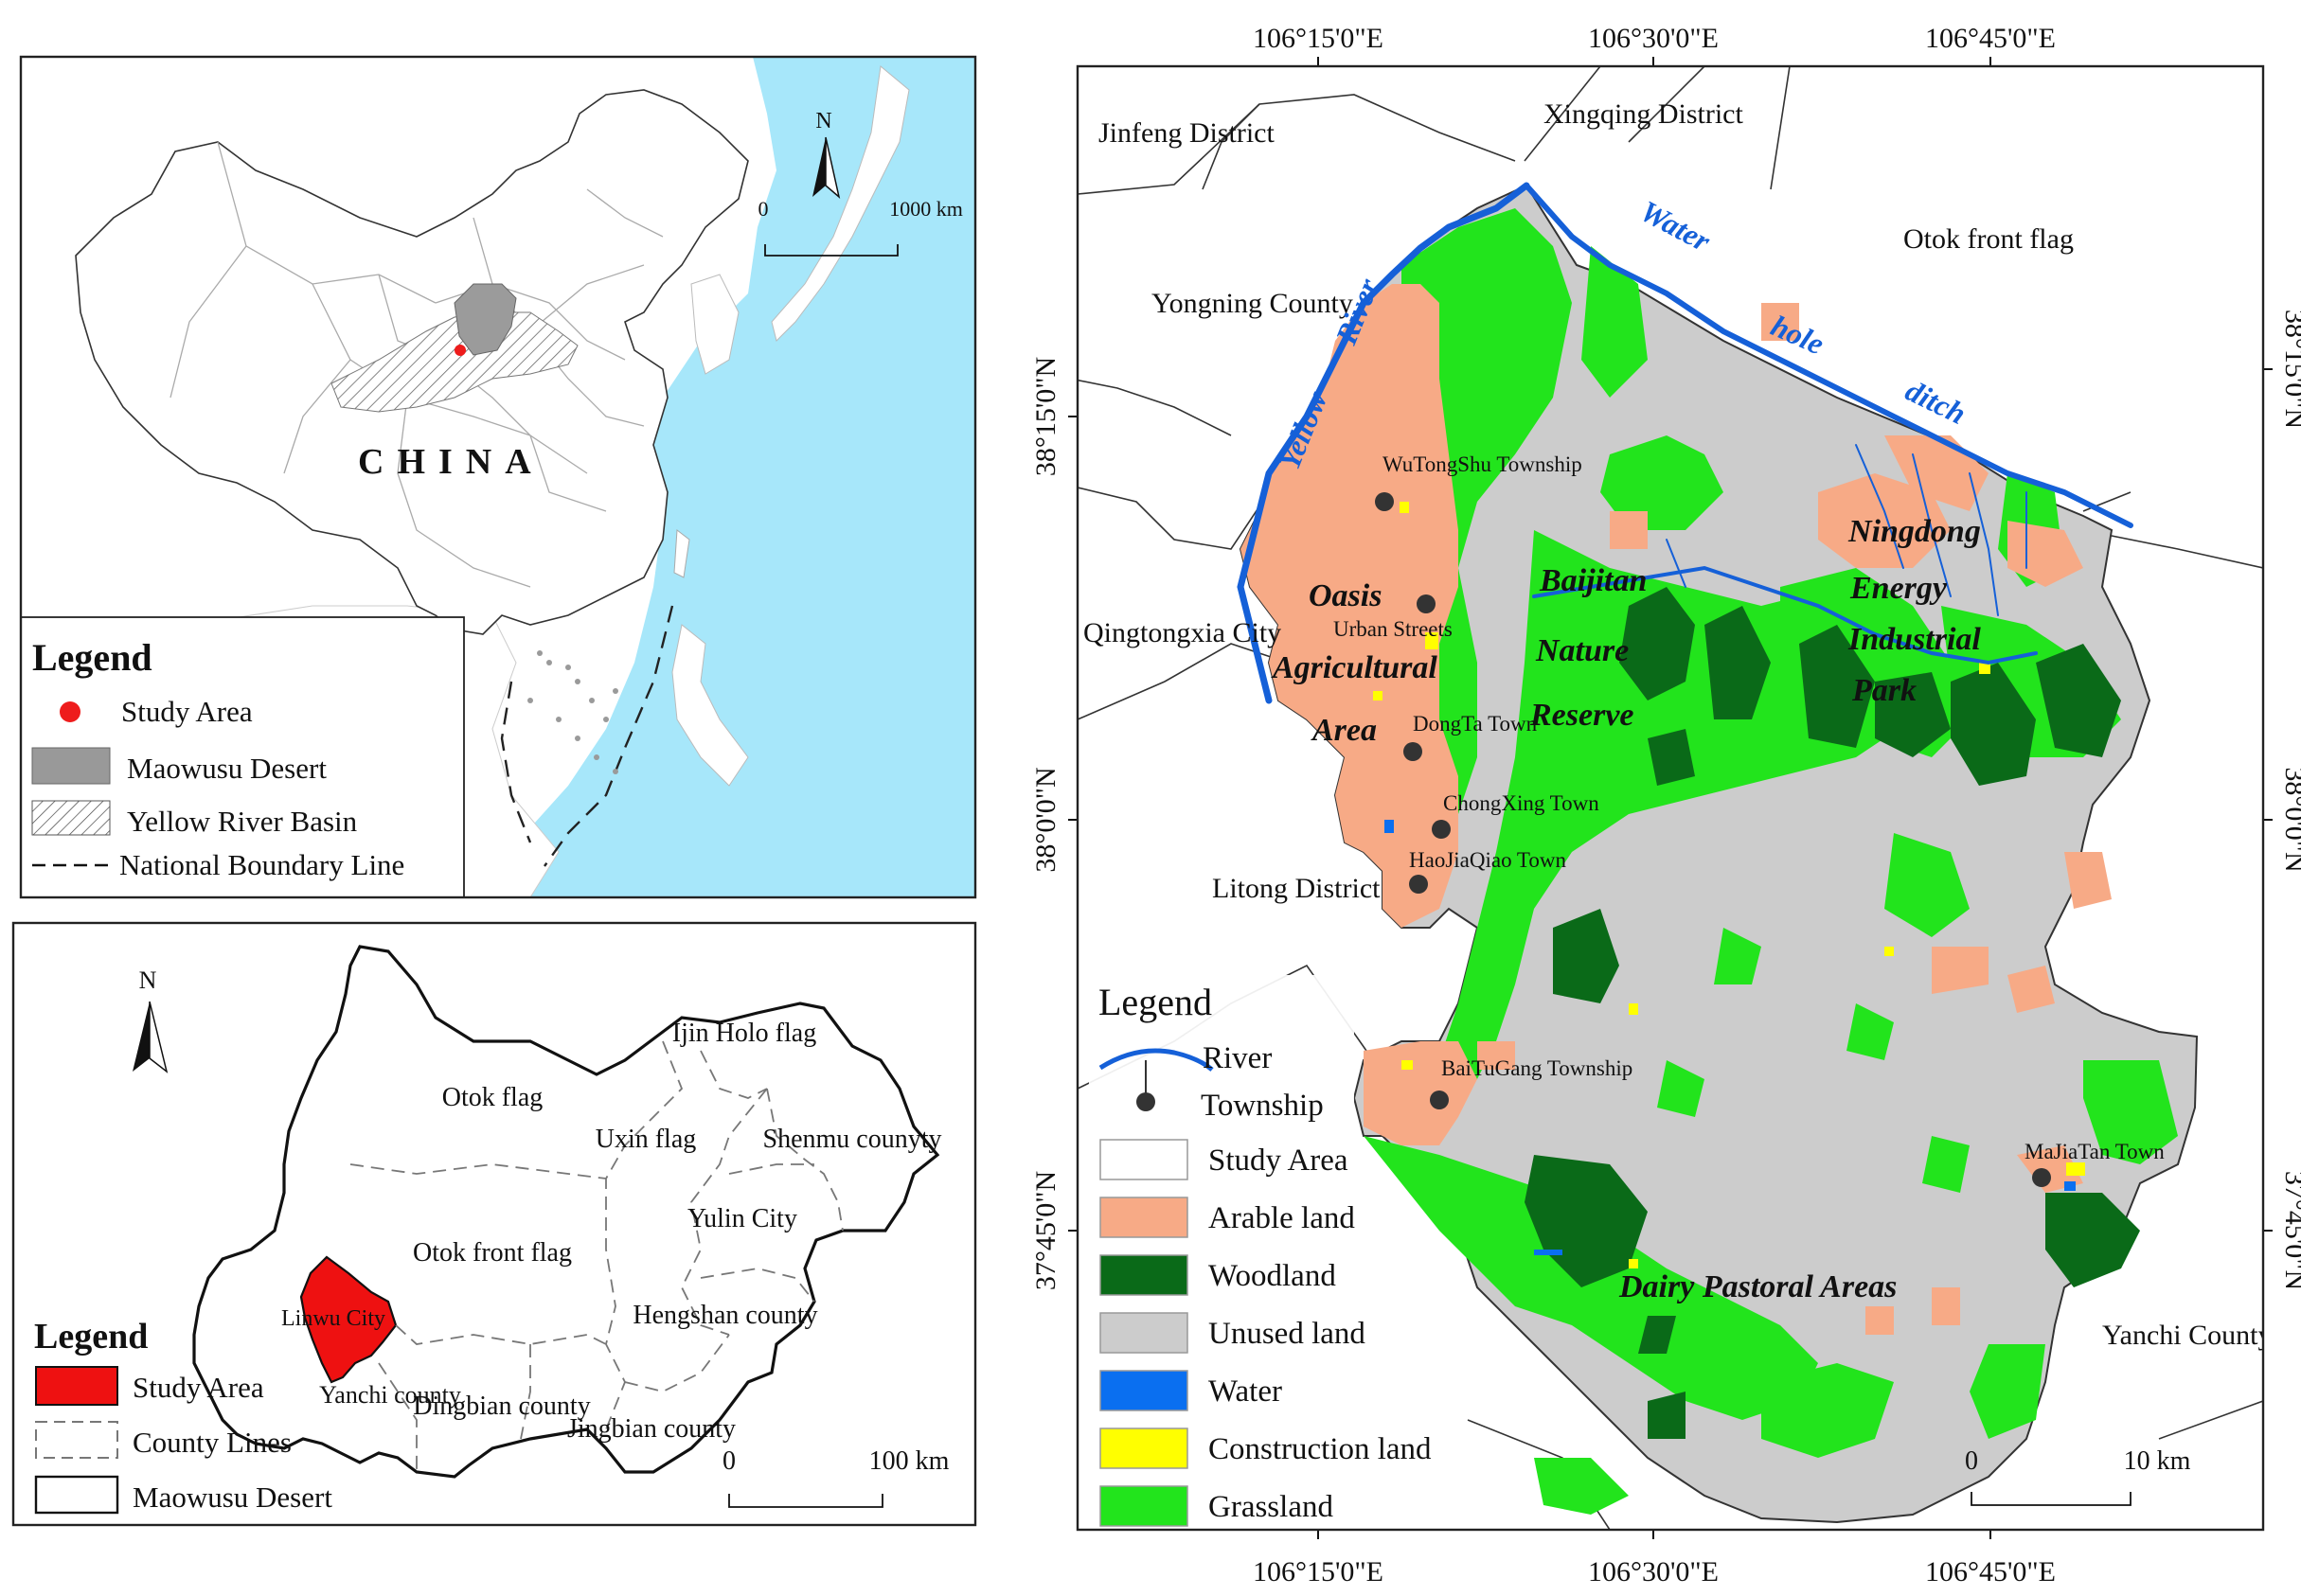 Image resolution: width=2301 pixels, height=1596 pixels. What do you see at coordinates (1989, 239) in the screenshot?
I see `neighbor-otok-front: Otok front flag` at bounding box center [1989, 239].